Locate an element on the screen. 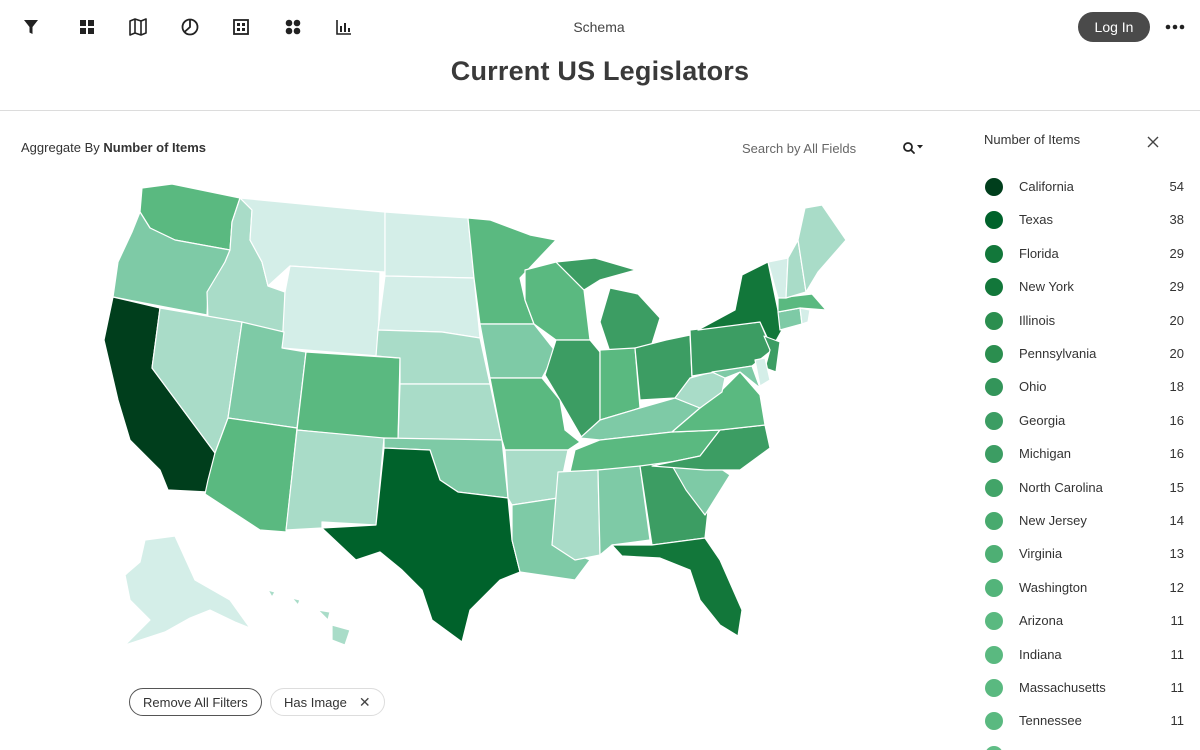 The width and height of the screenshot is (1200, 750). search-input is located at coordinates (810, 148).